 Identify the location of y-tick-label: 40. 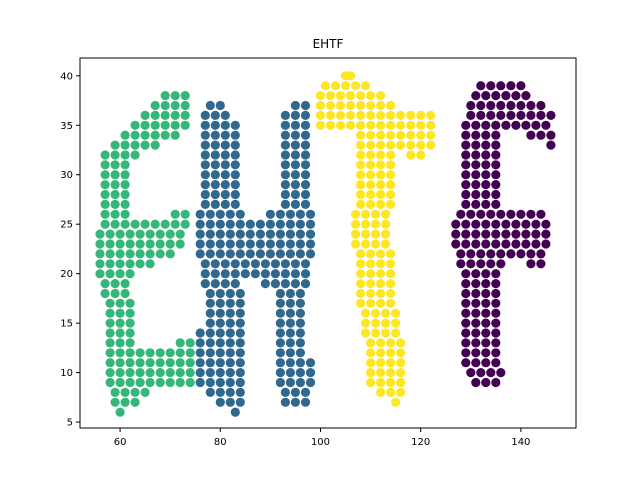
(66, 76).